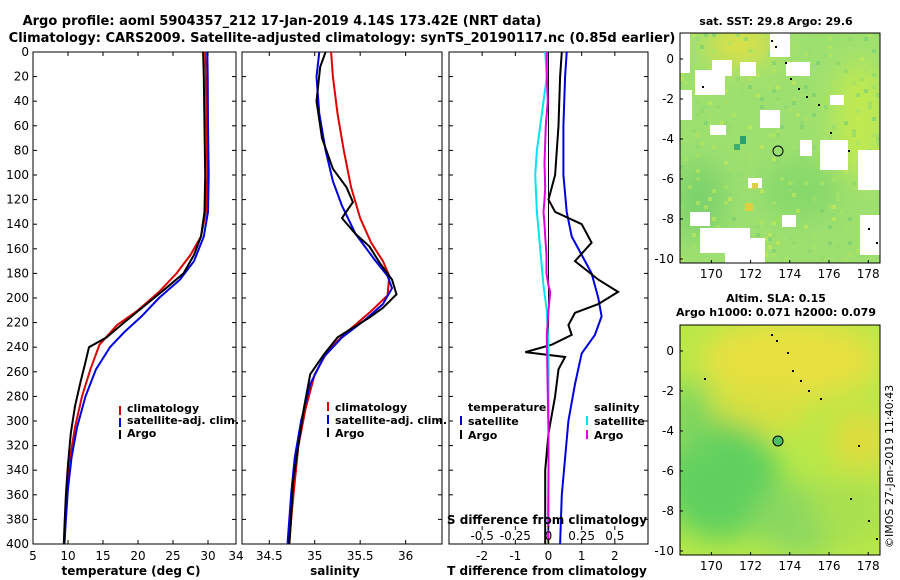 The width and height of the screenshot is (900, 580). What do you see at coordinates (405, 556) in the screenshot?
I see `x-tick-label: 36` at bounding box center [405, 556].